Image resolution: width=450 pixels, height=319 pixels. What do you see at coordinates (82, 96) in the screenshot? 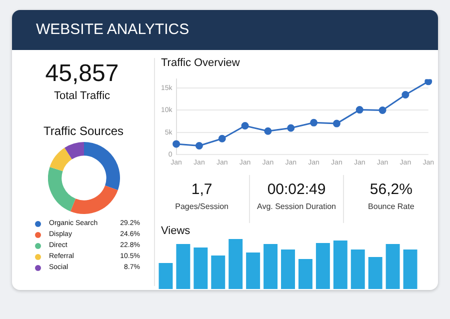
I see `text: Total Traffic` at bounding box center [82, 96].